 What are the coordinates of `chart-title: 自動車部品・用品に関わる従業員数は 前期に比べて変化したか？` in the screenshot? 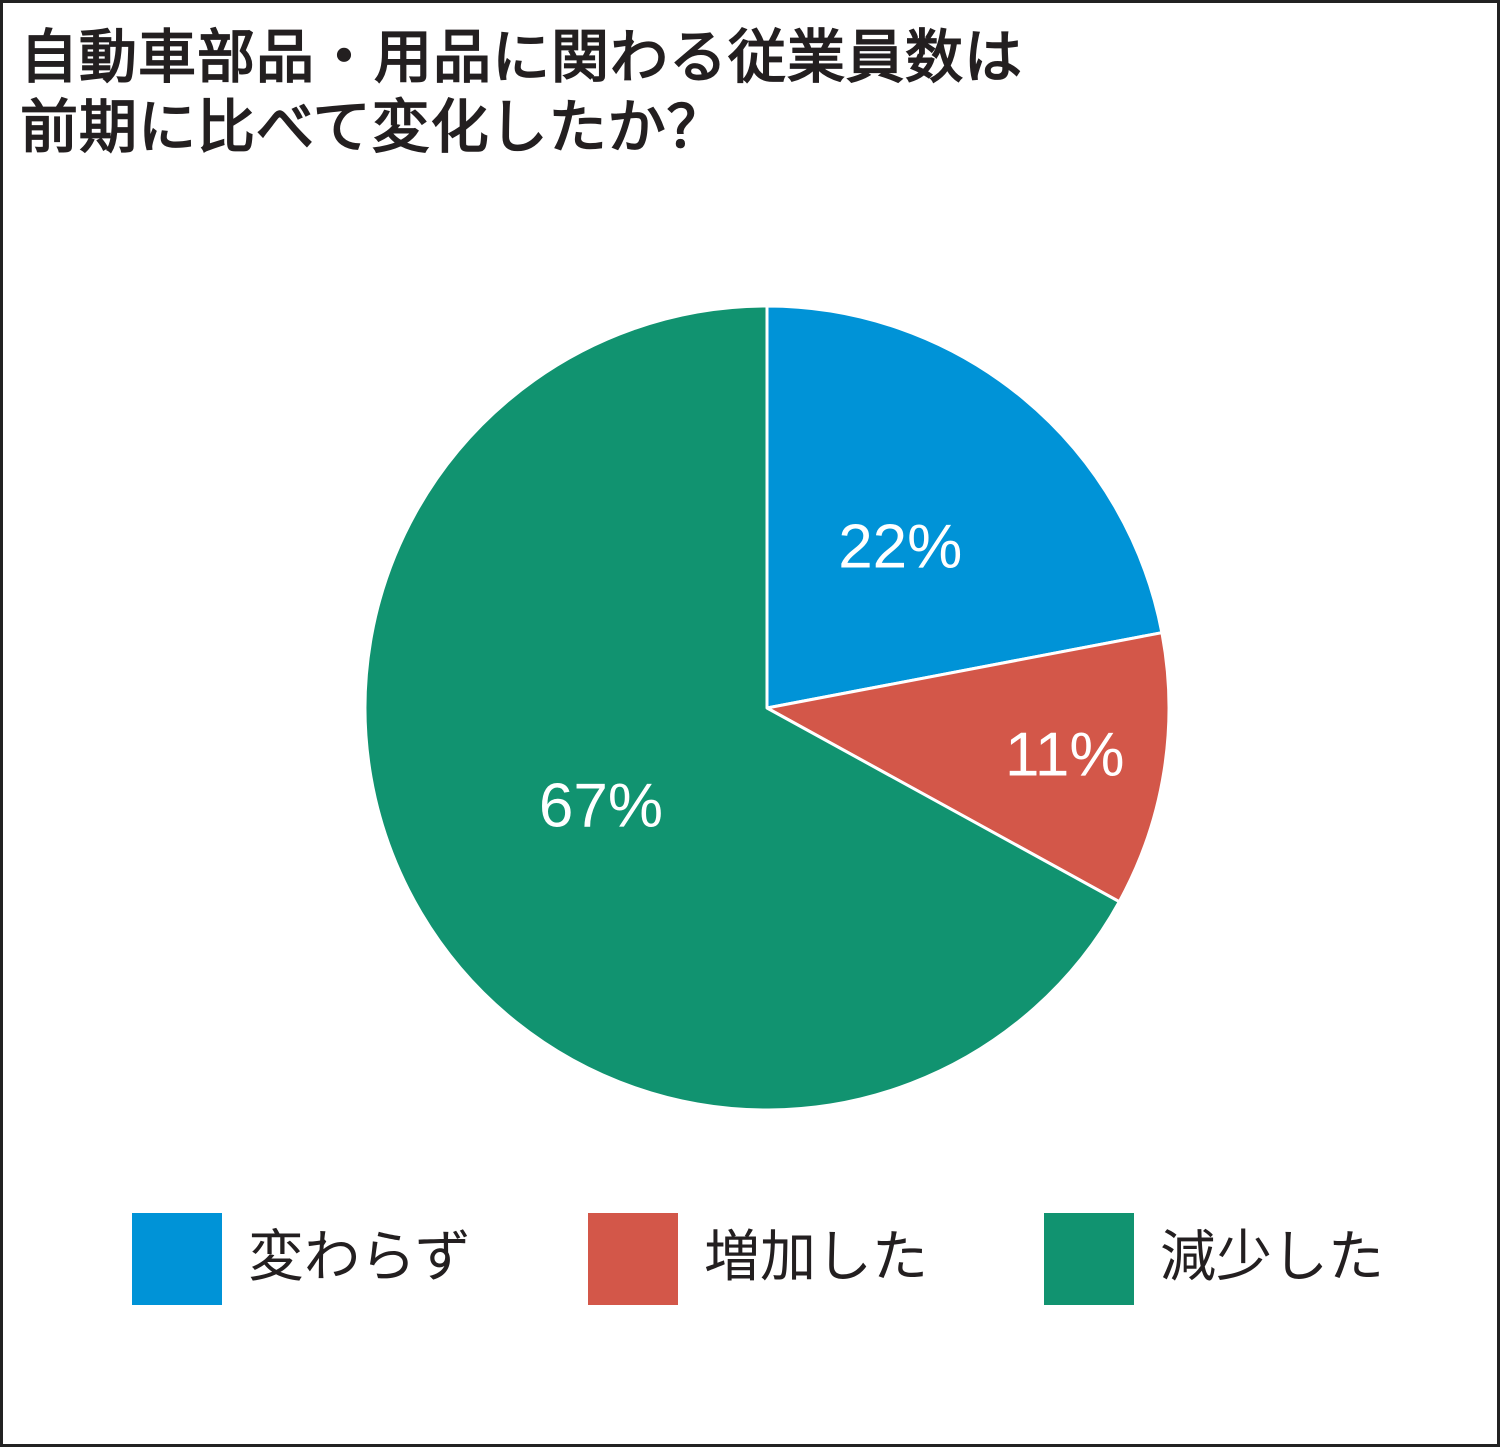 It's located at (521, 92).